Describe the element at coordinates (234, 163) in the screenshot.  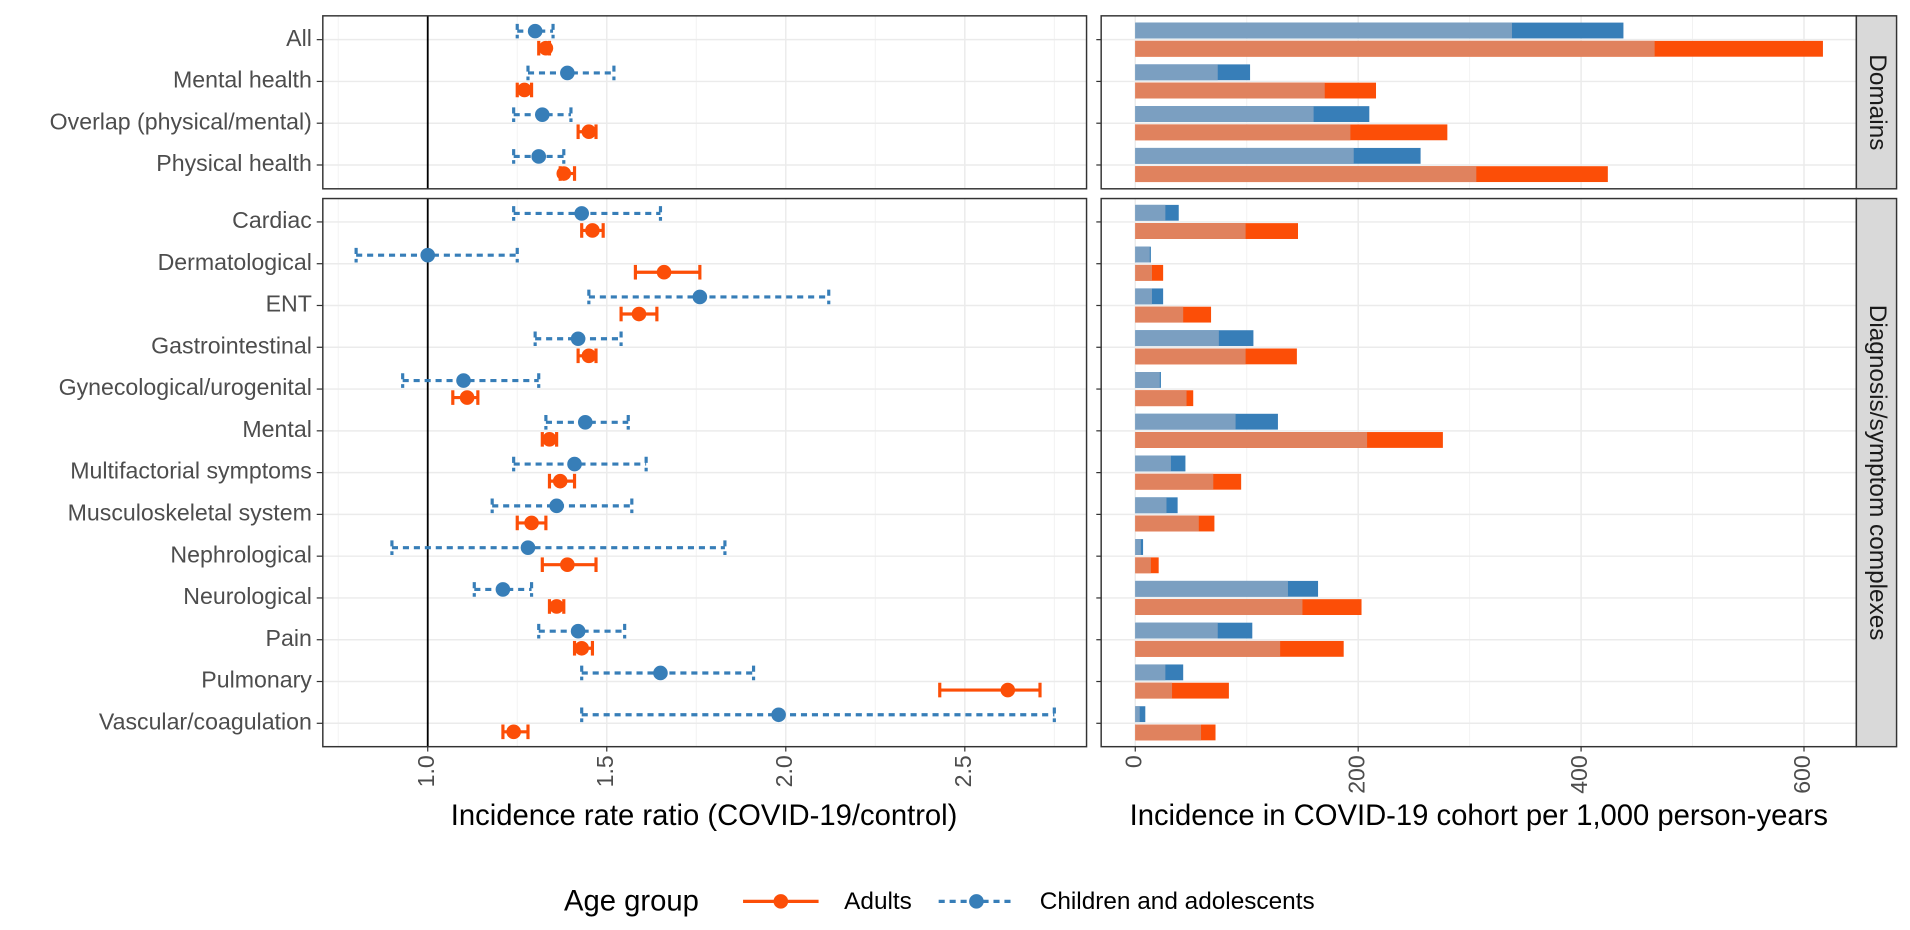
I see `y-tick-label: Physical health` at that location.